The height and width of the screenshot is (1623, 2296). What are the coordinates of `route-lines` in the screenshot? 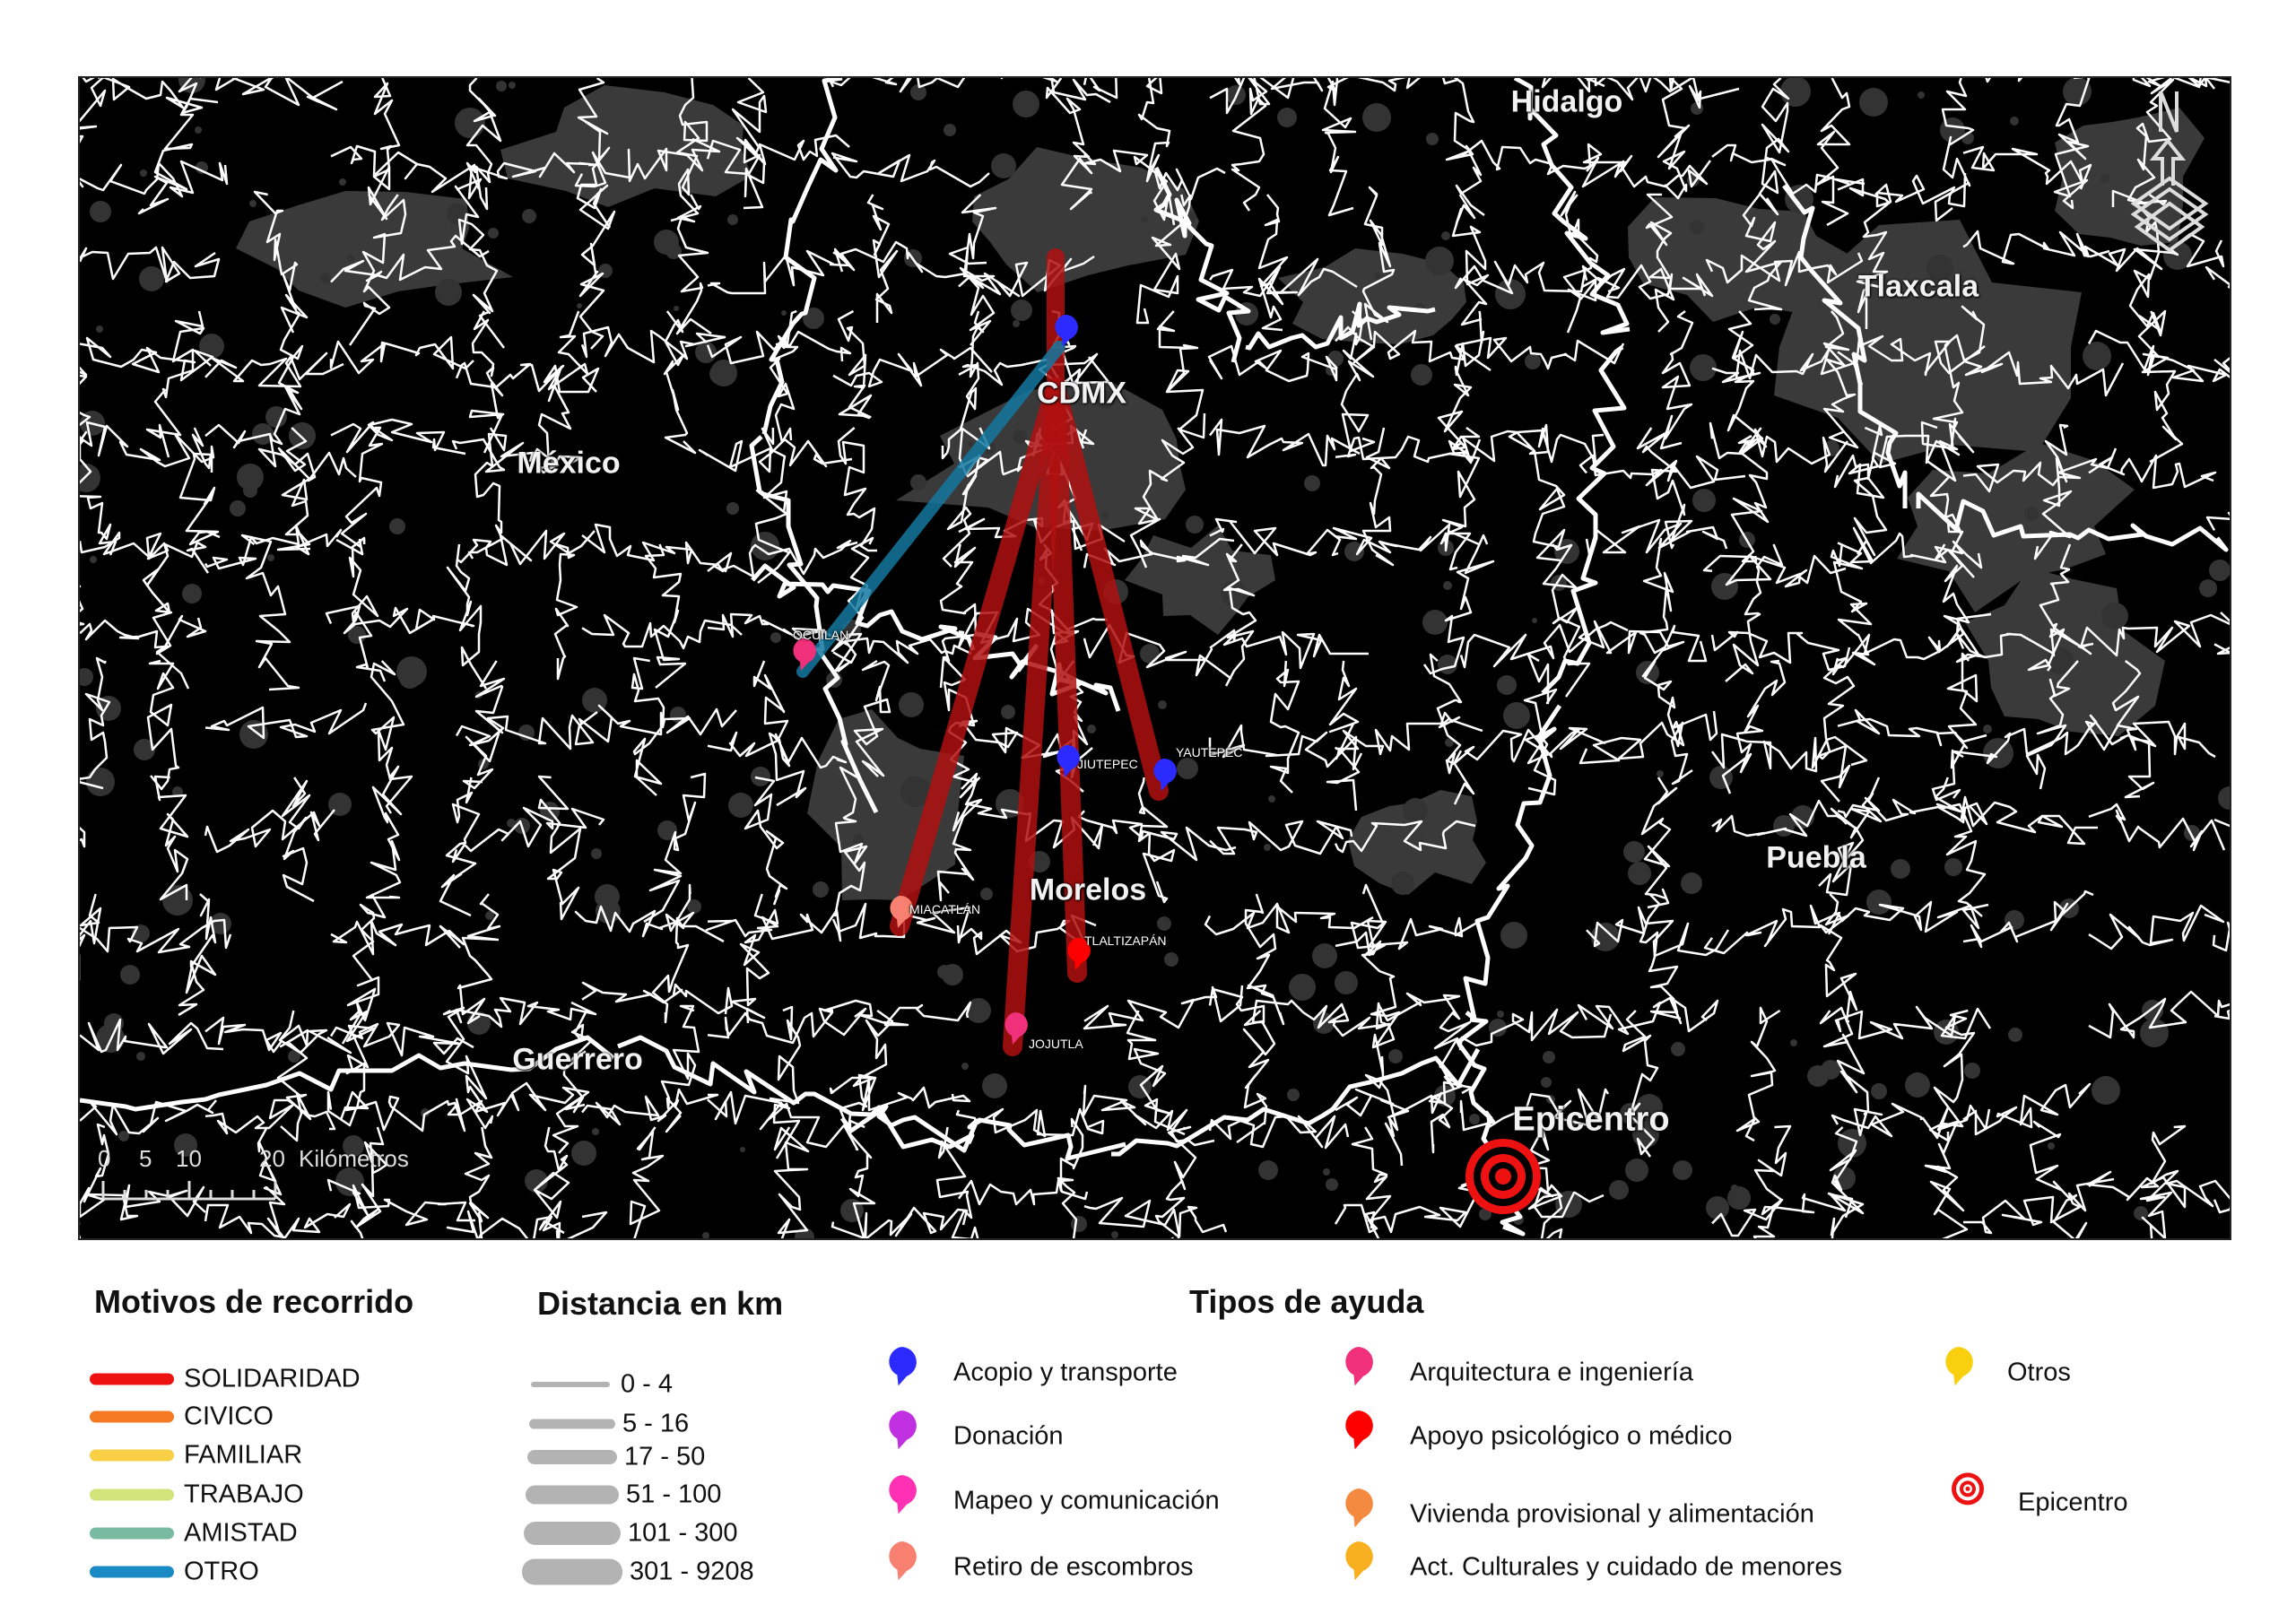 It's located at (982, 652).